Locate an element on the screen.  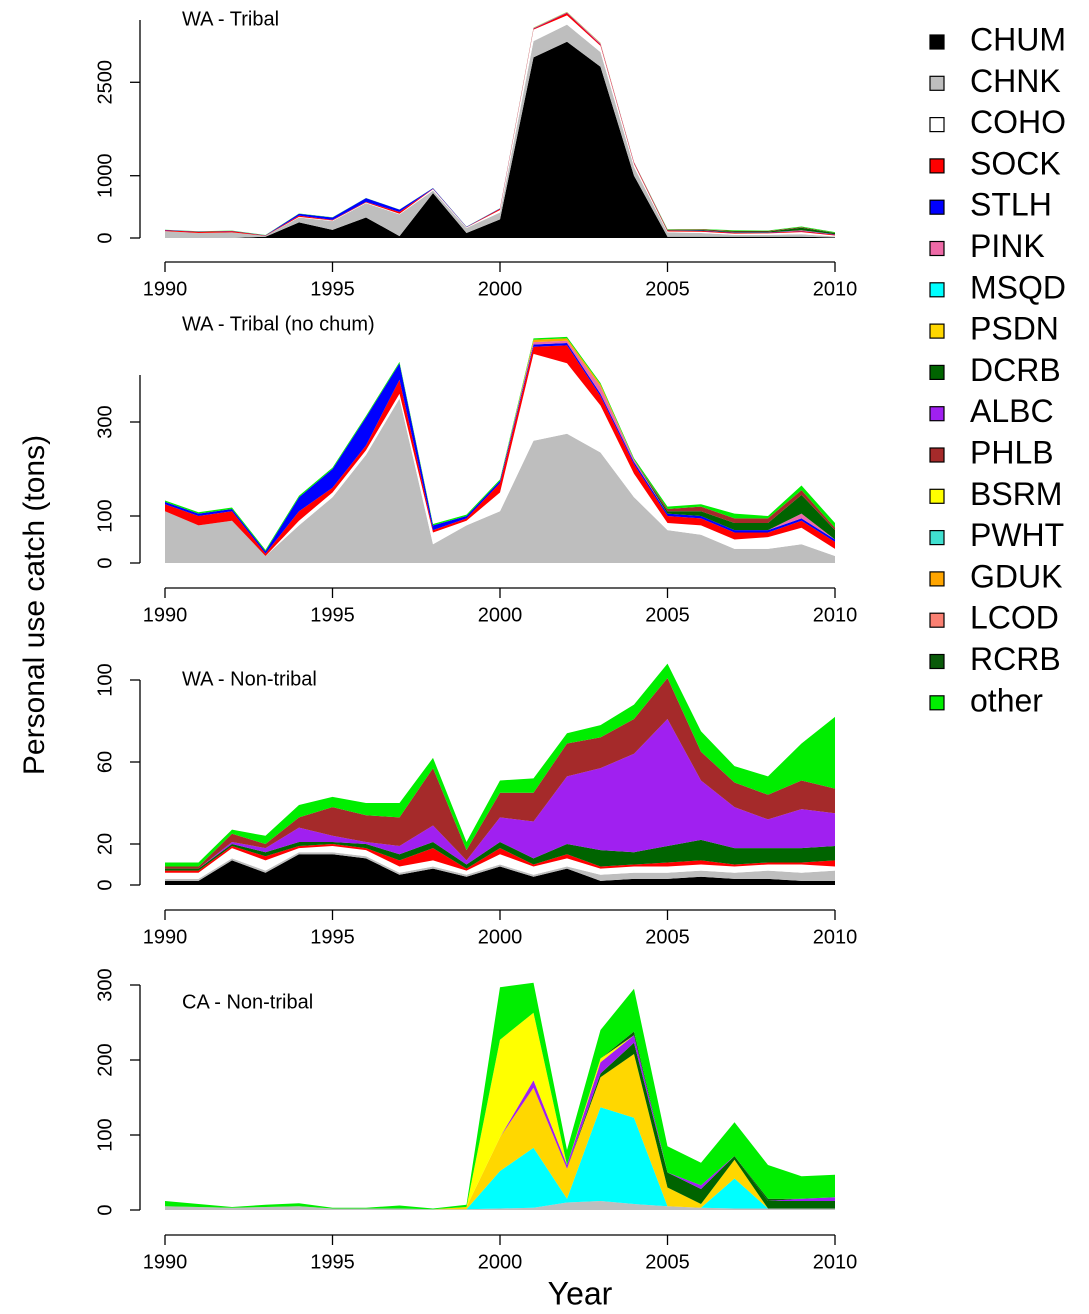
legend-label: BSRM is located at coordinates (1016, 494).